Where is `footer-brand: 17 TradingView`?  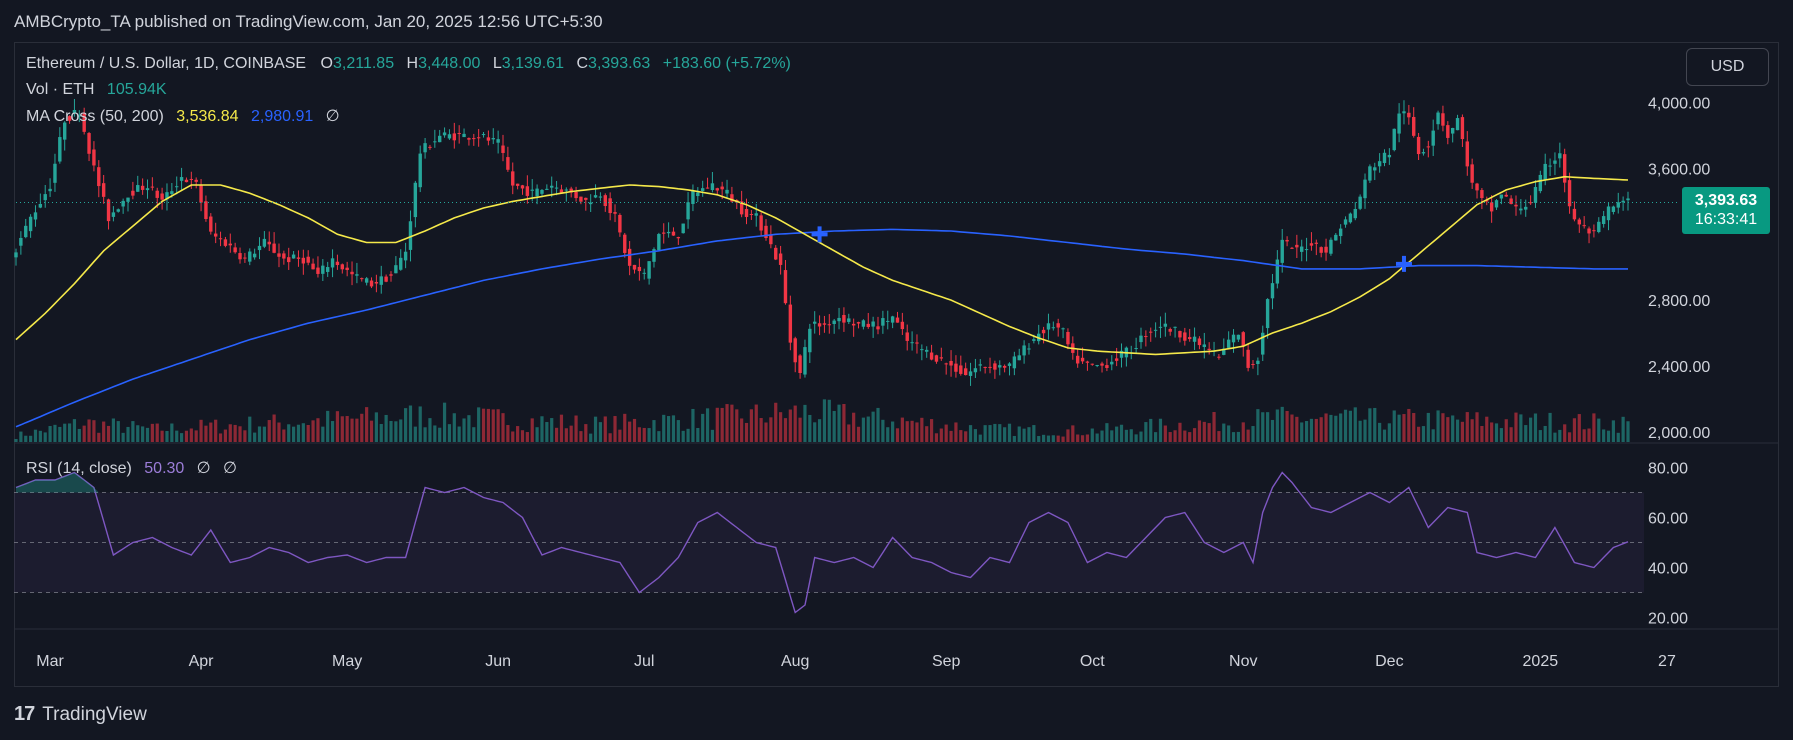 footer-brand: 17 TradingView is located at coordinates (80, 714).